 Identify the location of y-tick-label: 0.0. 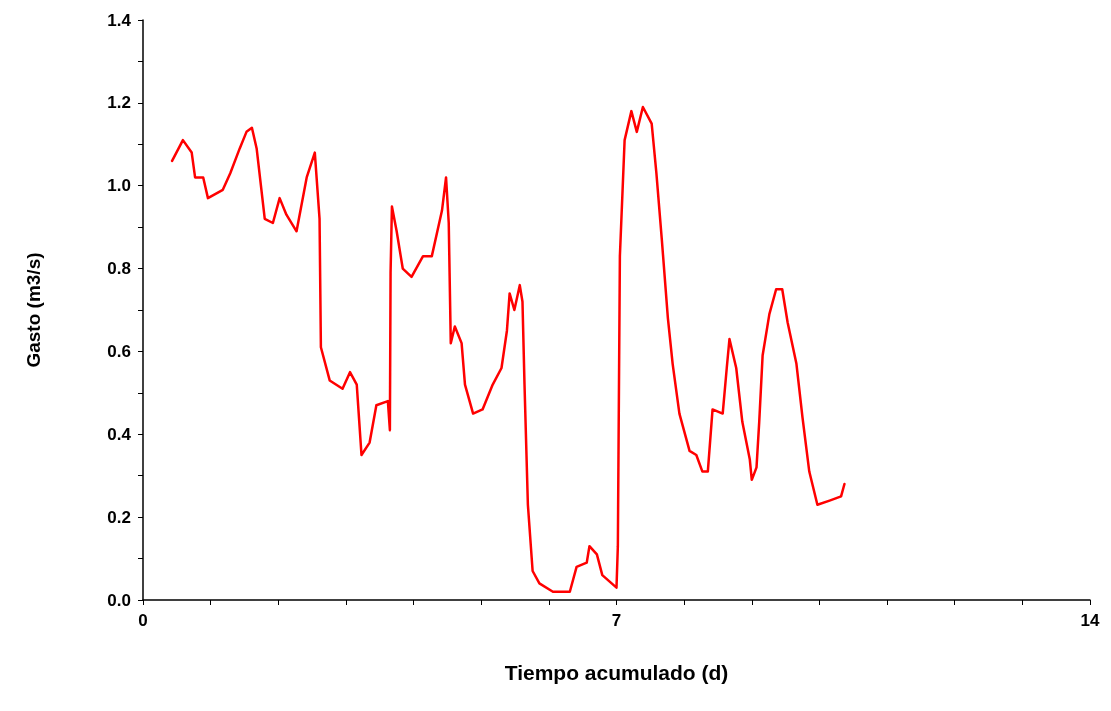
(119, 600).